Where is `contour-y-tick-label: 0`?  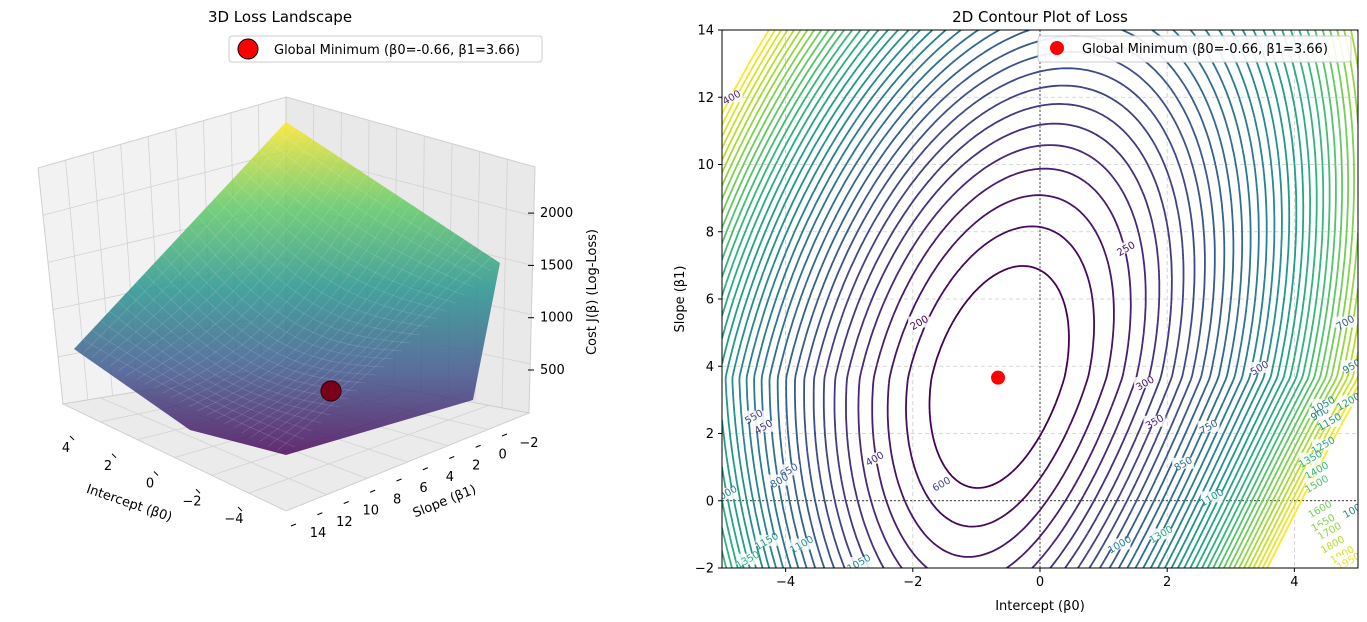
contour-y-tick-label: 0 is located at coordinates (710, 501).